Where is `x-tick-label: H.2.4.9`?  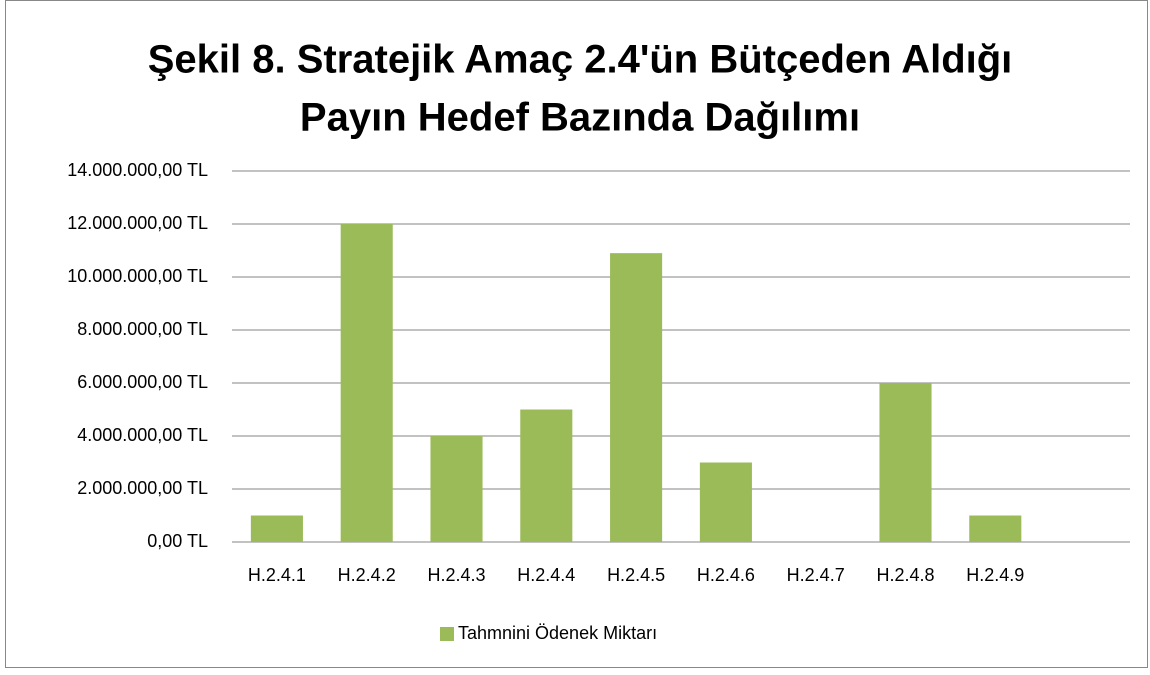 x-tick-label: H.2.4.9 is located at coordinates (995, 575).